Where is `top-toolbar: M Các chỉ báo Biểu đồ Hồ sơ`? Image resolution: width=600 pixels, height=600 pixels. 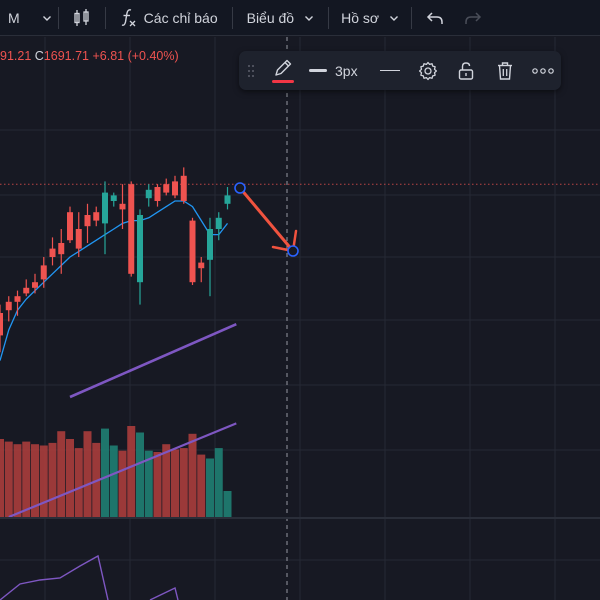
top-toolbar: M Các chỉ báo Biểu đồ Hồ sơ is located at coordinates (300, 18).